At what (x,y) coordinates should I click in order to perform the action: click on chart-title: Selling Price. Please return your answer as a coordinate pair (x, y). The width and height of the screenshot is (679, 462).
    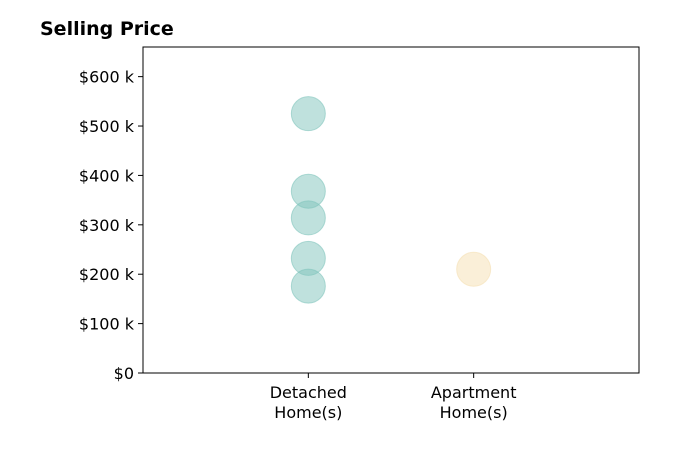
    Looking at the image, I should click on (107, 29).